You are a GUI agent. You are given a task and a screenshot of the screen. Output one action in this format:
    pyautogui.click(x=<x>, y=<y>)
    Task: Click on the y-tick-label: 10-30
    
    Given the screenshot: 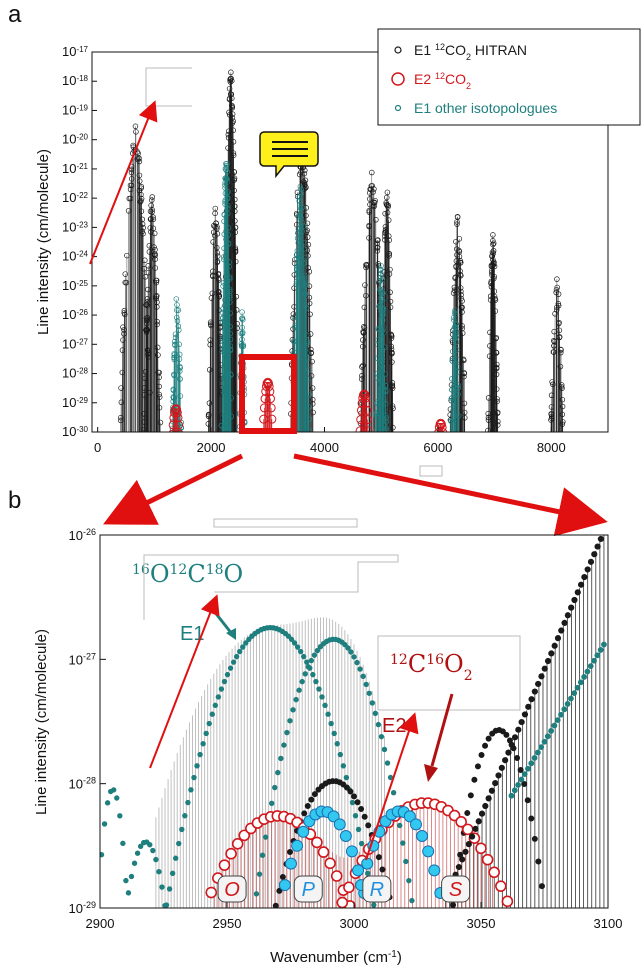 What is the action you would take?
    pyautogui.click(x=75, y=431)
    